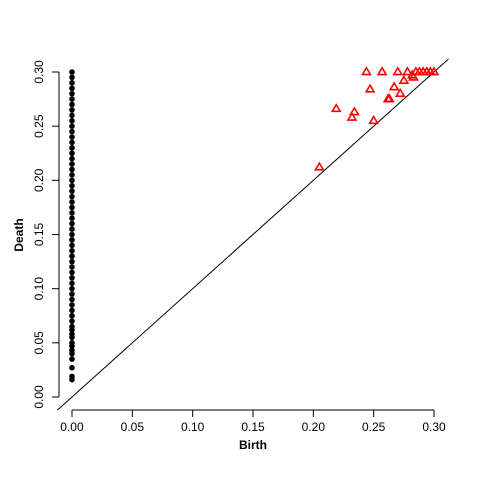 This screenshot has height=480, width=480. I want to click on x-tick-label: 0.00, so click(72, 427).